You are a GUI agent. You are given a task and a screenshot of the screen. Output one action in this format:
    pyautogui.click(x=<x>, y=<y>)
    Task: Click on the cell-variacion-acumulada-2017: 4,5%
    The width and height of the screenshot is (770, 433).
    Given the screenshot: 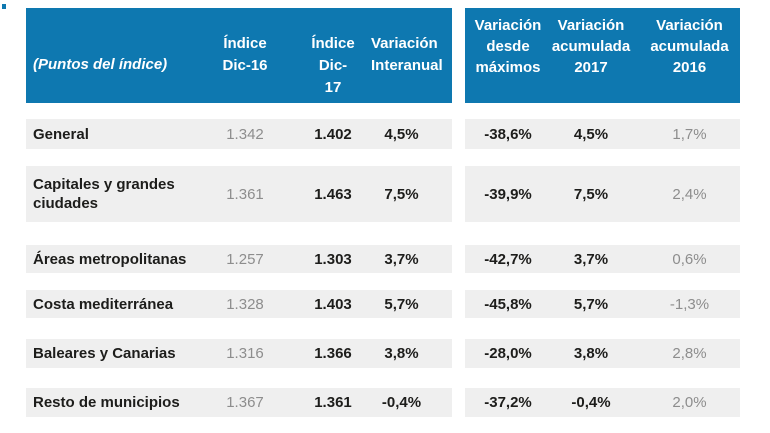 What is the action you would take?
    pyautogui.click(x=591, y=134)
    